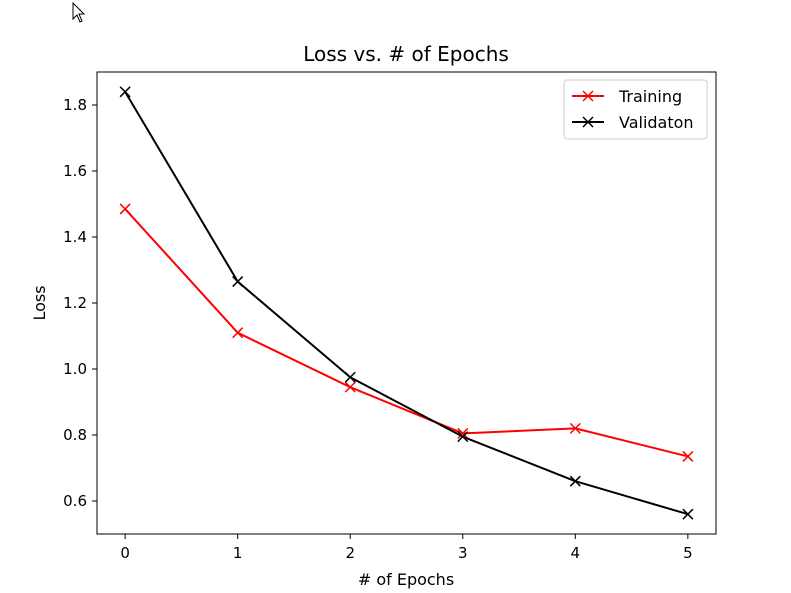 The width and height of the screenshot is (791, 593). I want to click on y-tick-label: 1.6, so click(75, 171).